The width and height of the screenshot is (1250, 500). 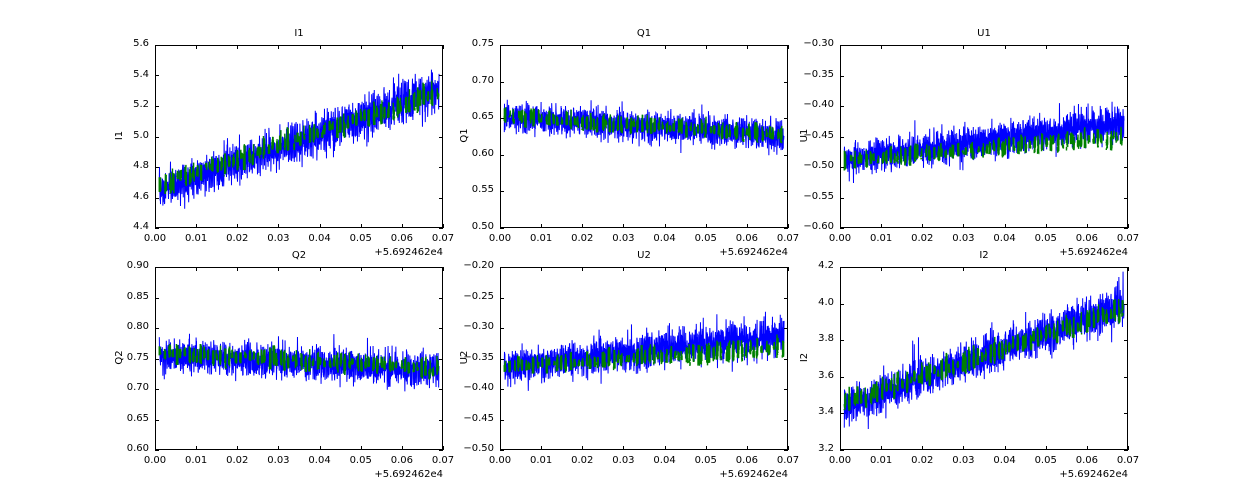 What do you see at coordinates (826, 339) in the screenshot?
I see `y-tick-label: 3.8` at bounding box center [826, 339].